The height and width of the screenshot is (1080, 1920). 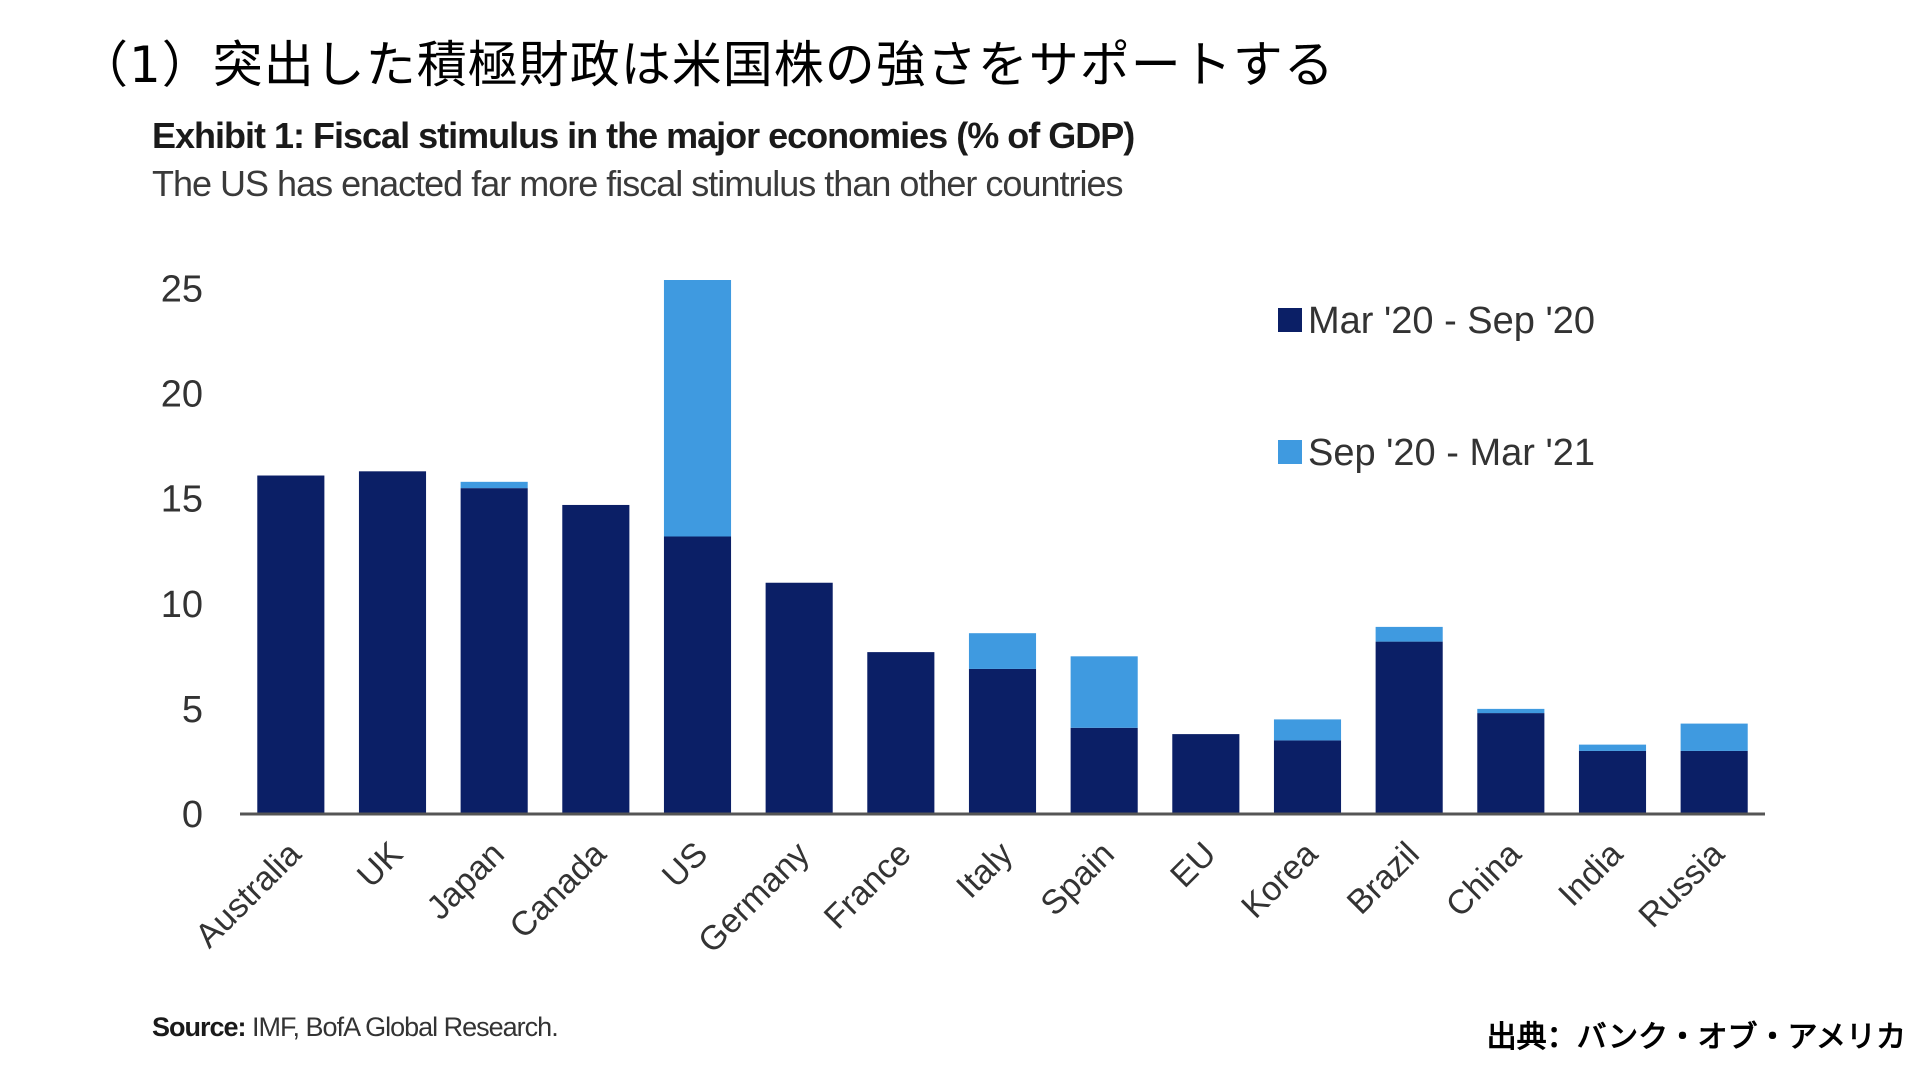 I want to click on x-tick-label: Canada, so click(x=557, y=890).